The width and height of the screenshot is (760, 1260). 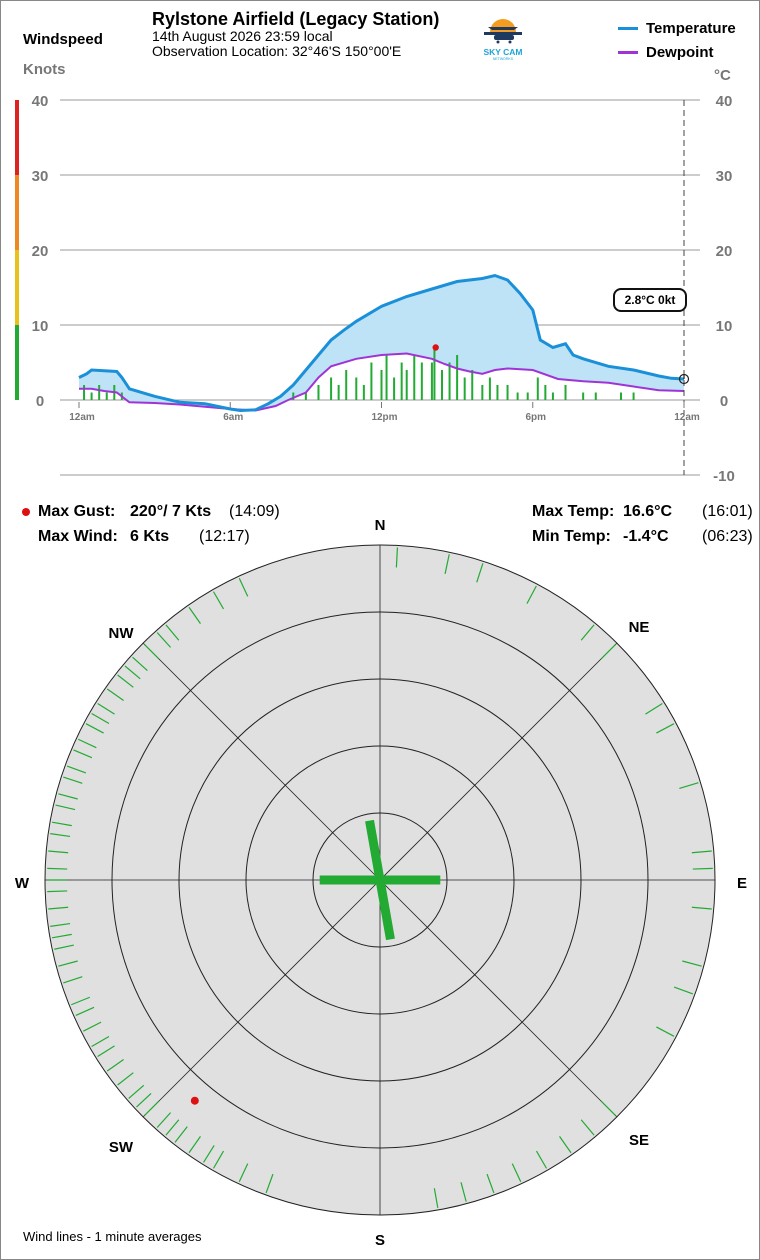 I want to click on temperature-area, so click(x=381, y=343).